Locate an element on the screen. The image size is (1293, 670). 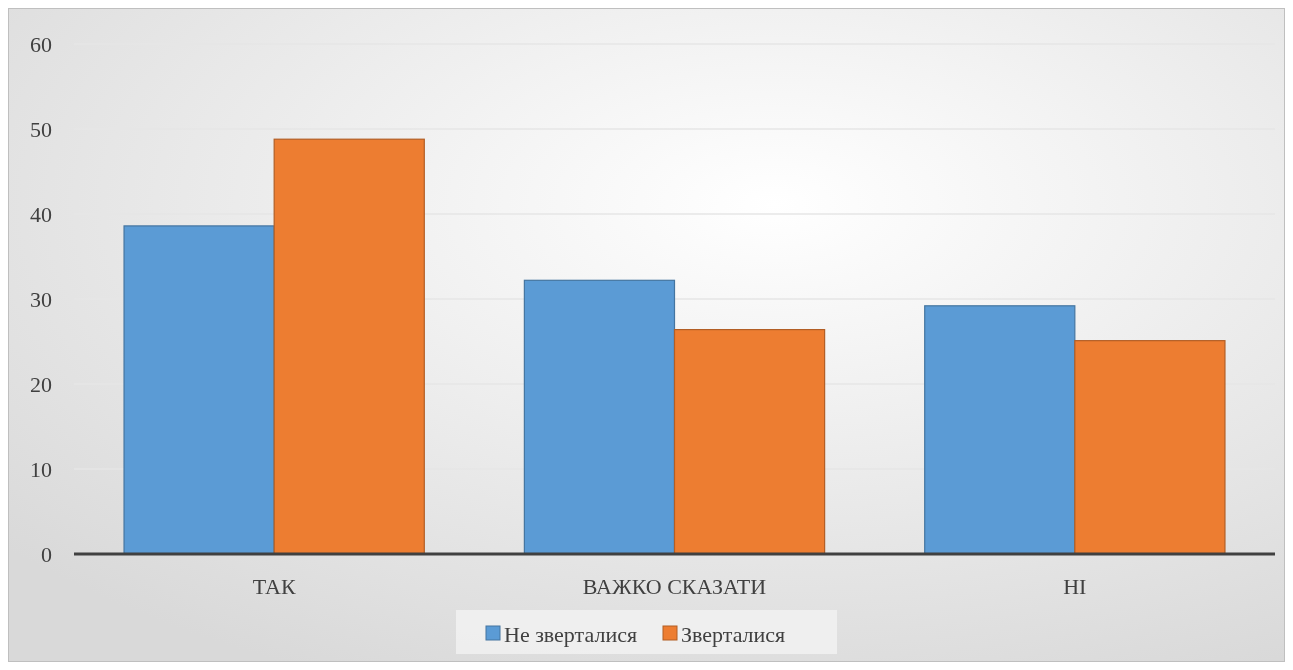
x-tick-label: ВАЖКО СКАЗАТИ is located at coordinates (674, 586).